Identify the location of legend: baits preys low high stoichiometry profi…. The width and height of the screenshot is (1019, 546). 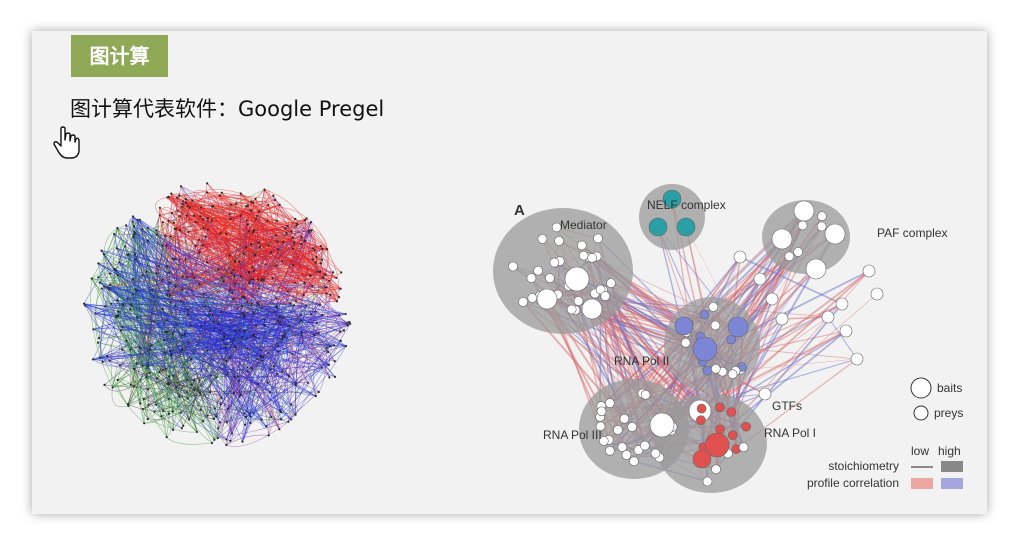
(885, 433).